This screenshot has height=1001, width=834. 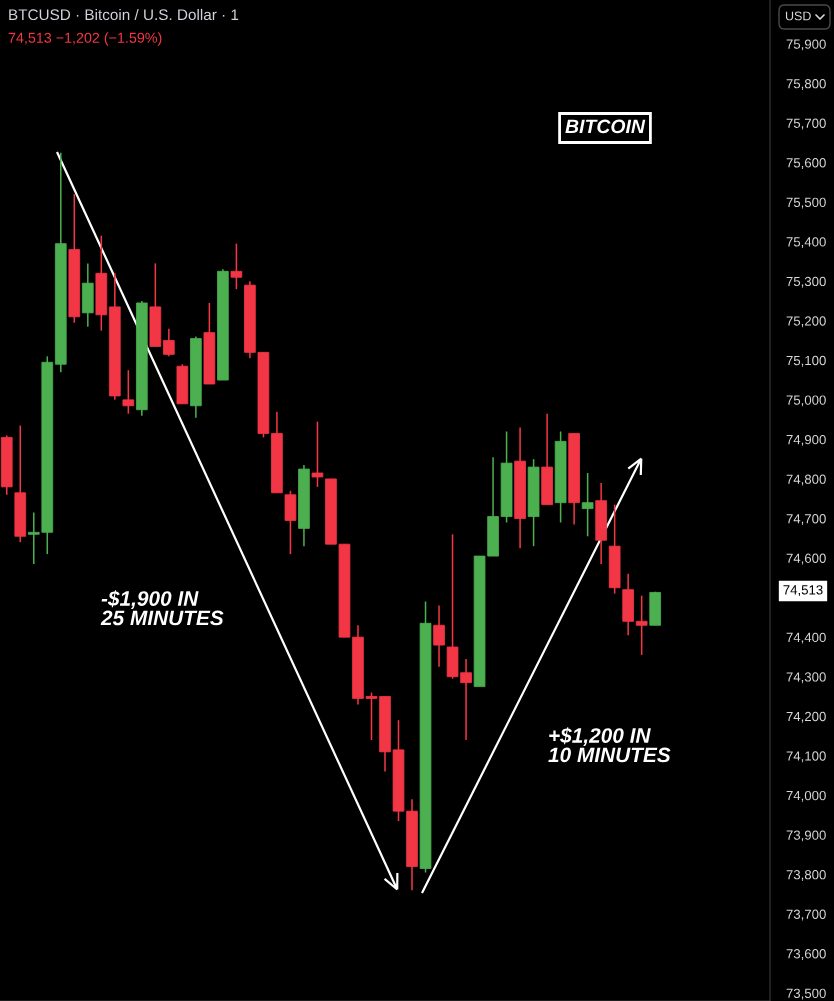 What do you see at coordinates (806, 203) in the screenshot?
I see `y-tick-label: 75,500` at bounding box center [806, 203].